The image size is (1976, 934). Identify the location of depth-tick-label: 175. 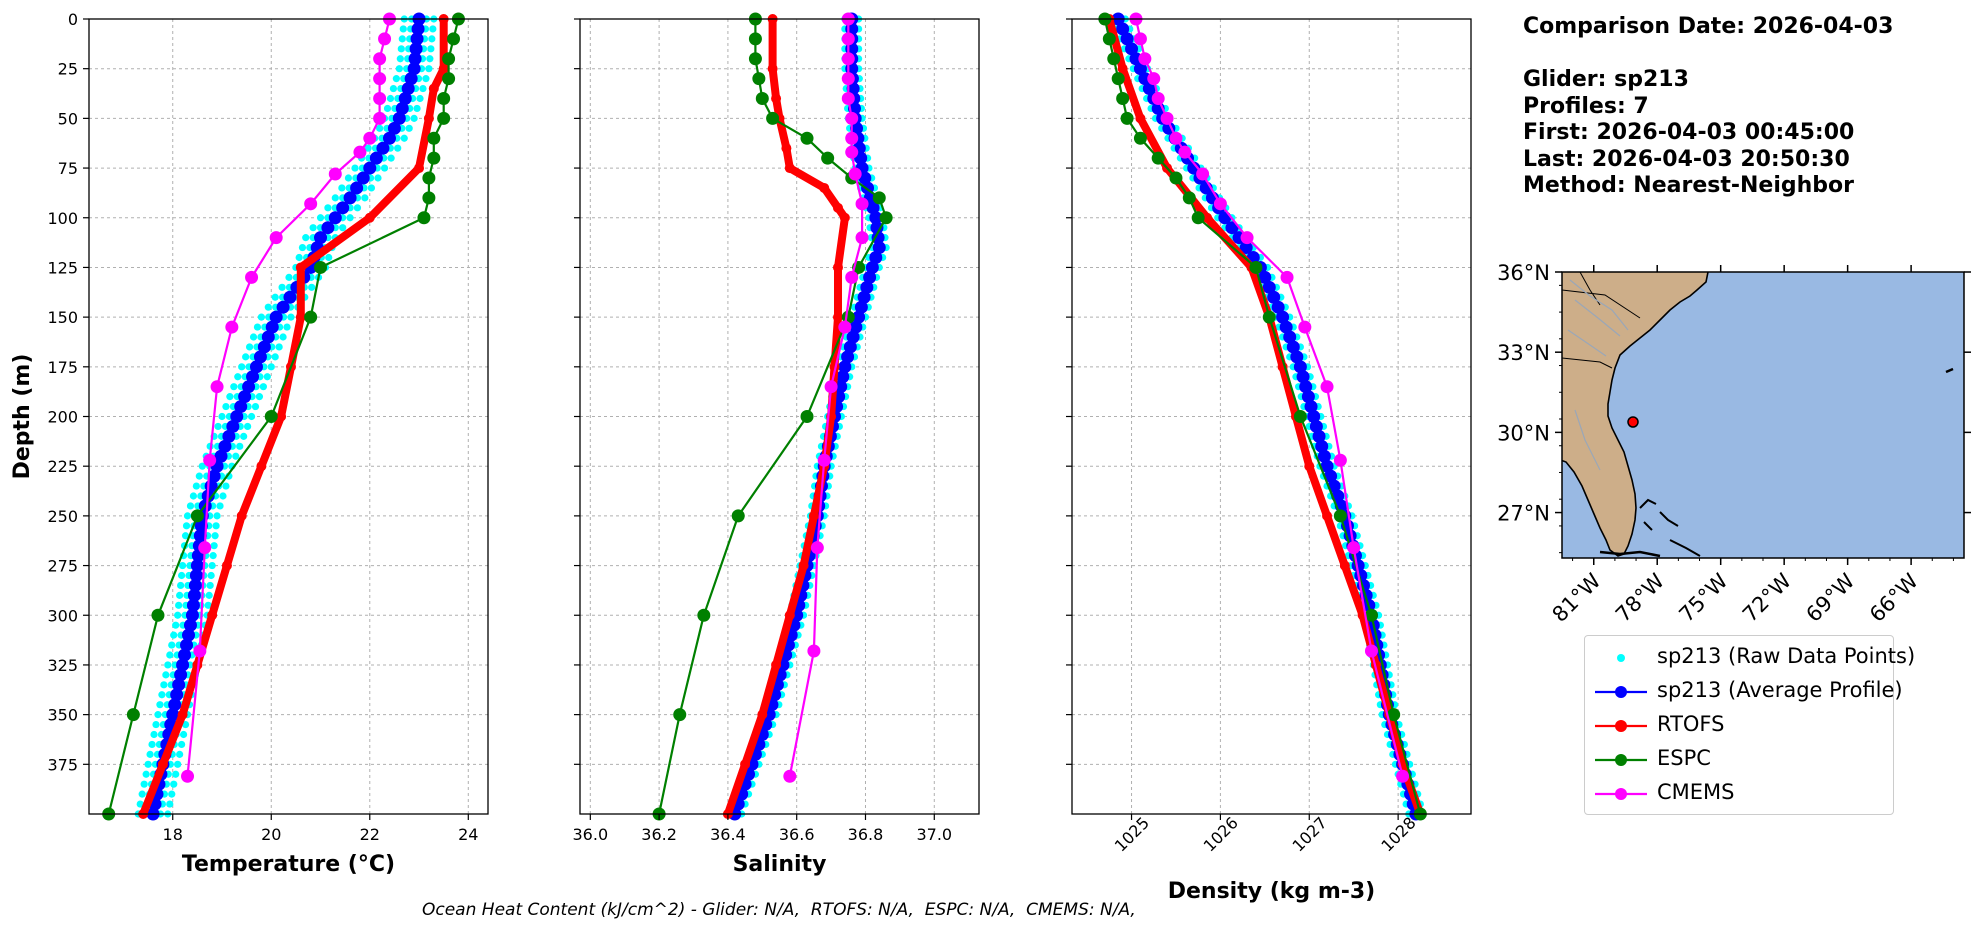
(62, 367).